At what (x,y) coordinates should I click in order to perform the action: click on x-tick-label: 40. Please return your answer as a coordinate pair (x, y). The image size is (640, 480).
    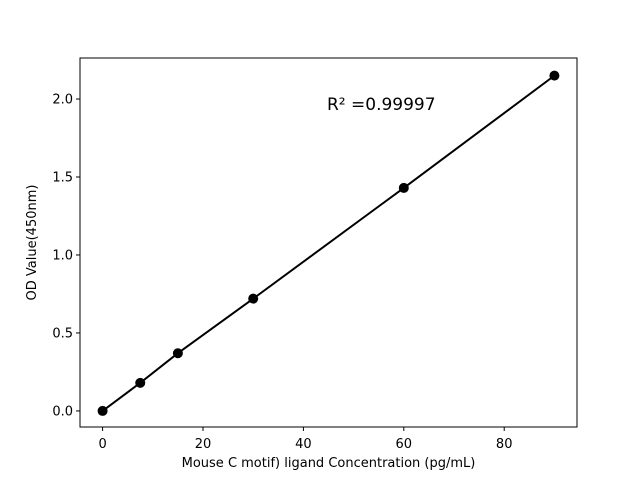
    Looking at the image, I should click on (303, 444).